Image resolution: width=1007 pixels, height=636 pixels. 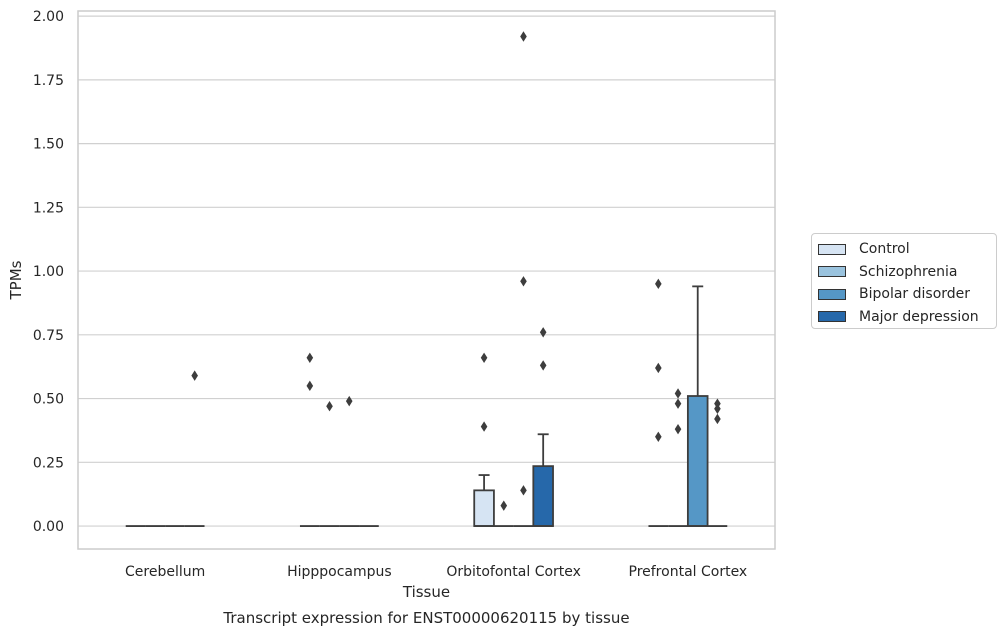 What do you see at coordinates (658, 402) in the screenshot?
I see `box-control-prefrontal-cortex` at bounding box center [658, 402].